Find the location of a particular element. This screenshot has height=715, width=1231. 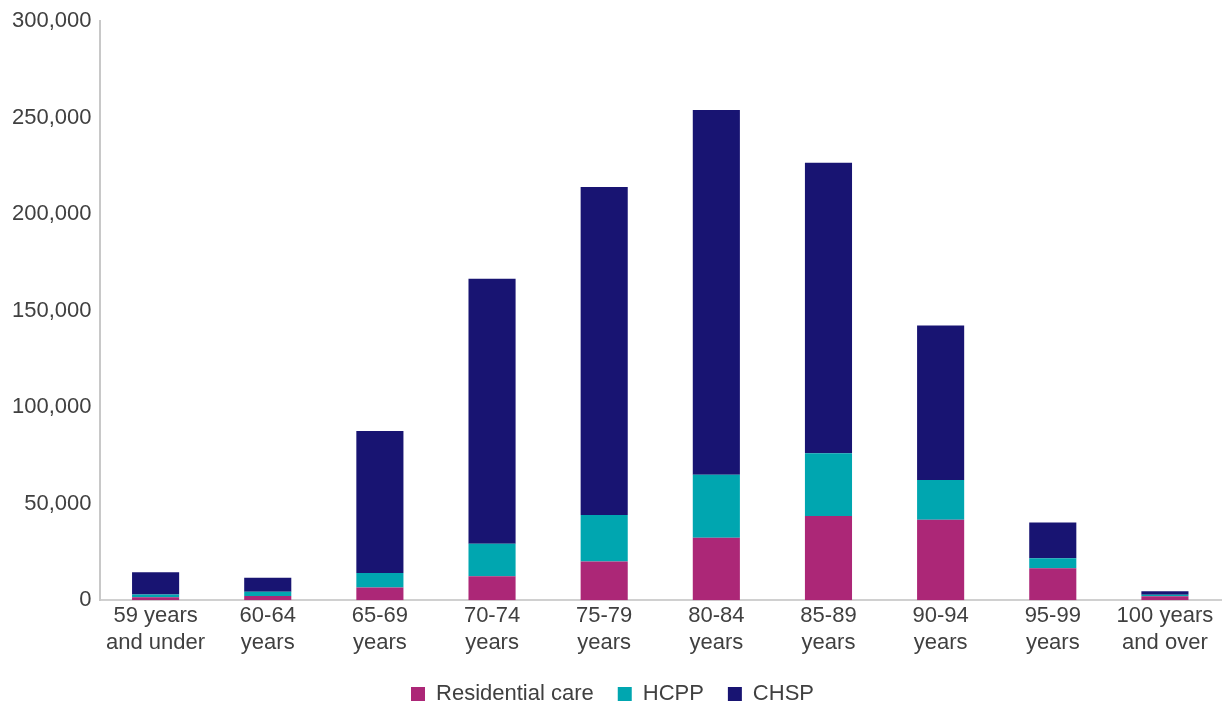

x-tick-label: 90-94 years is located at coordinates (940, 628).